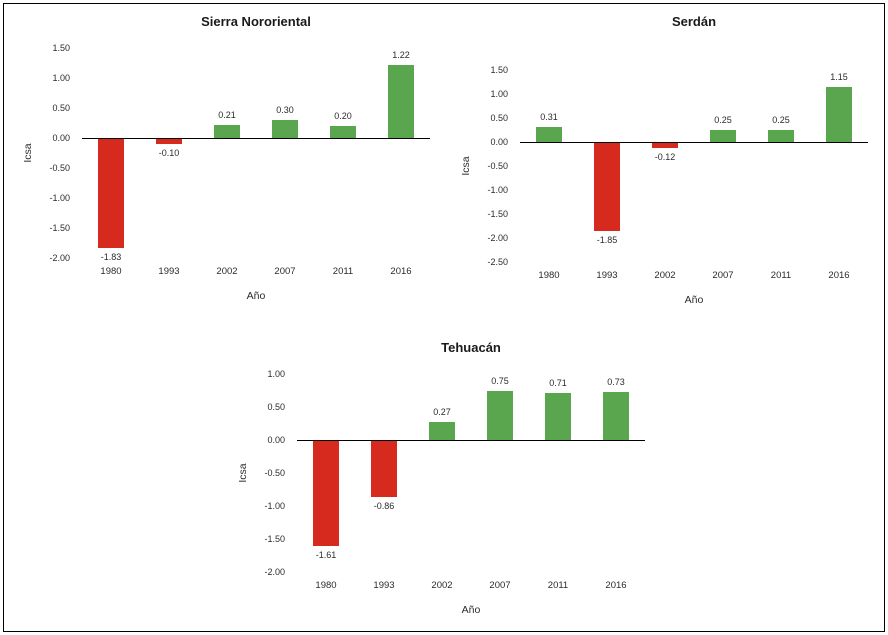 This screenshot has height=635, width=888. What do you see at coordinates (227, 115) in the screenshot?
I see `bar-value-label: 0.21` at bounding box center [227, 115].